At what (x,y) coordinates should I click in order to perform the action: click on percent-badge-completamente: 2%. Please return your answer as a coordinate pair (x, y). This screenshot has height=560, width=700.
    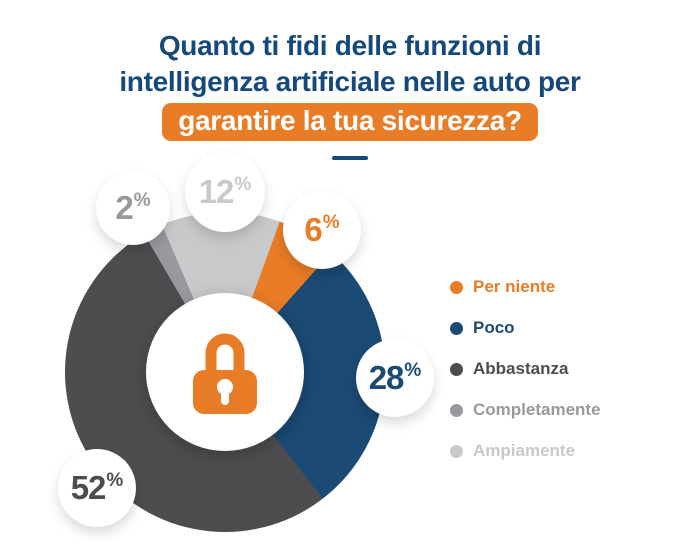
    Looking at the image, I should click on (133, 208).